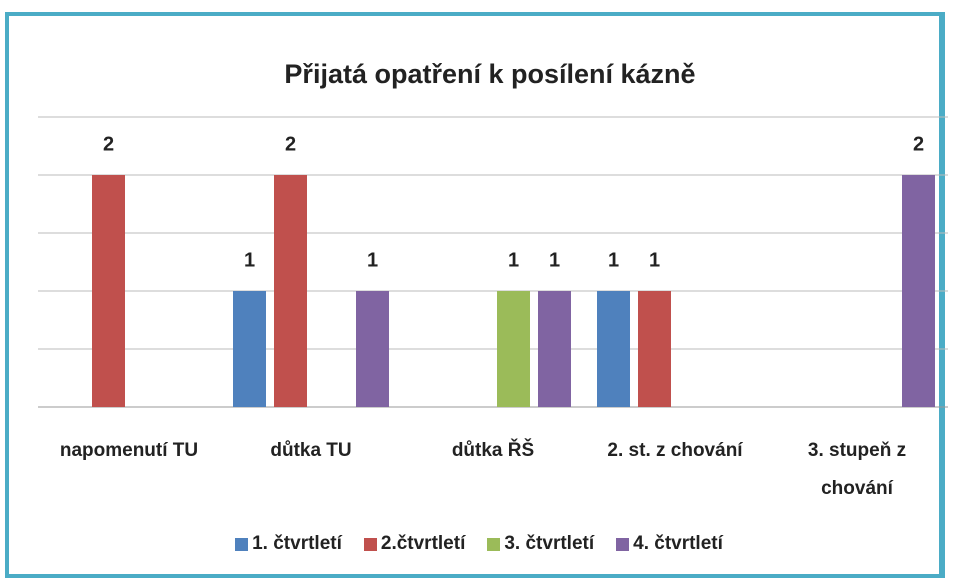 The image size is (958, 582). I want to click on legend-item: 1. čtvrtletí, so click(288, 544).